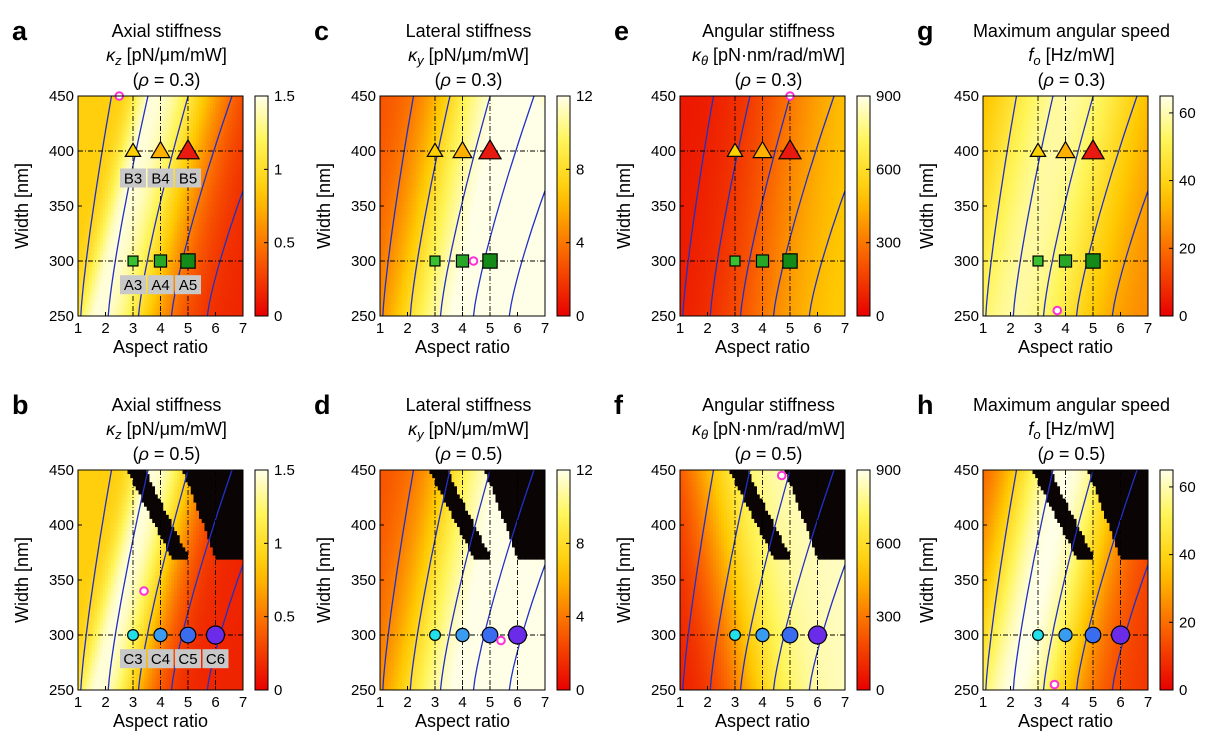 This screenshot has width=1207, height=737. What do you see at coordinates (160, 261) in the screenshot?
I see `square-marker` at bounding box center [160, 261].